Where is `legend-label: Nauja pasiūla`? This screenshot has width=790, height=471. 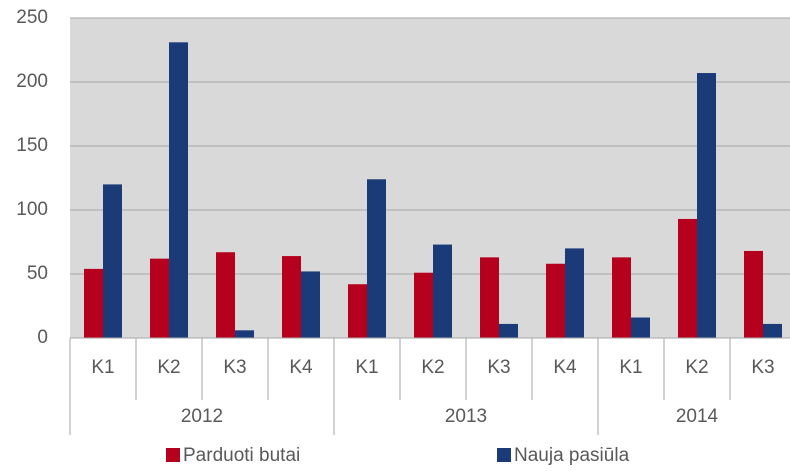 legend-label: Nauja pasiūla is located at coordinates (572, 455).